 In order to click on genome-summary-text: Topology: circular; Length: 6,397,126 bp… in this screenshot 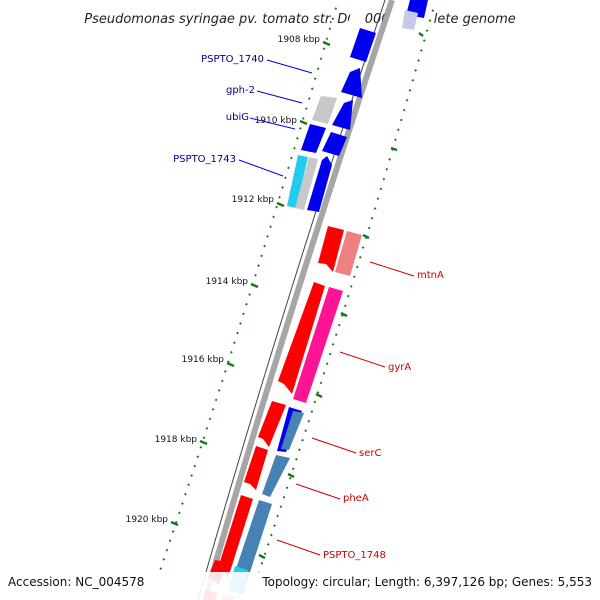, I will do `click(426, 582)`.